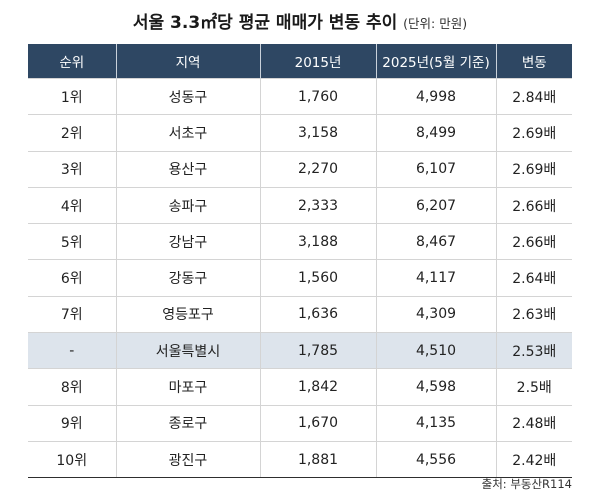 The width and height of the screenshot is (600, 503). I want to click on cell-region: 송파구, so click(187, 205).